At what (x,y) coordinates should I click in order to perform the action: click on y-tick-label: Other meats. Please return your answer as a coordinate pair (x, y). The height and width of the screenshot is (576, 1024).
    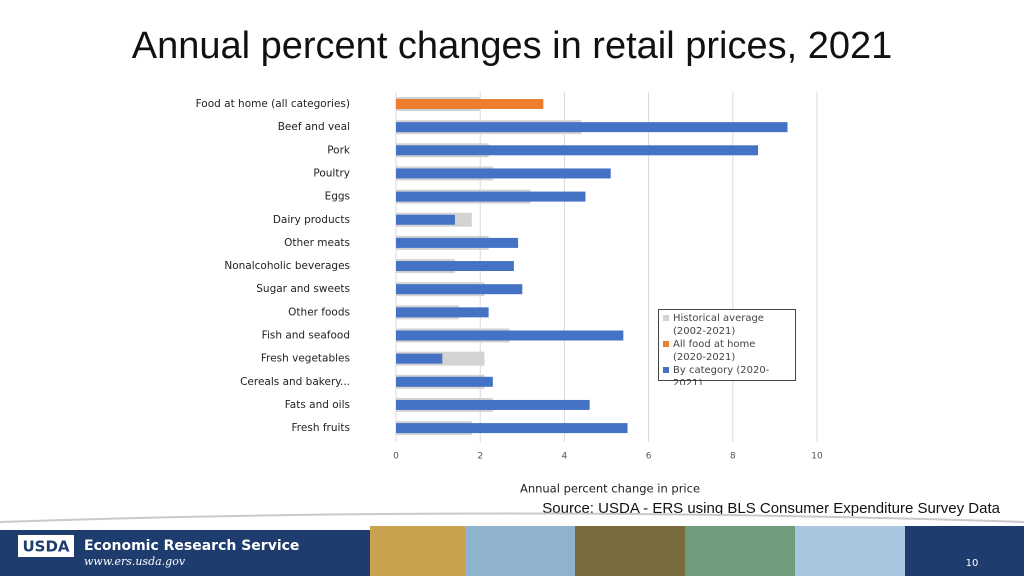
    Looking at the image, I should click on (317, 243).